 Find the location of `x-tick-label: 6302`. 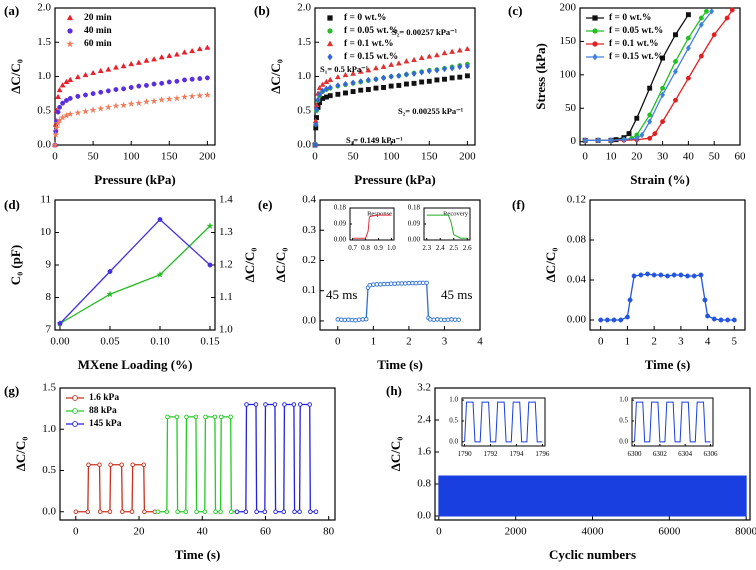

x-tick-label: 6302 is located at coordinates (660, 454).